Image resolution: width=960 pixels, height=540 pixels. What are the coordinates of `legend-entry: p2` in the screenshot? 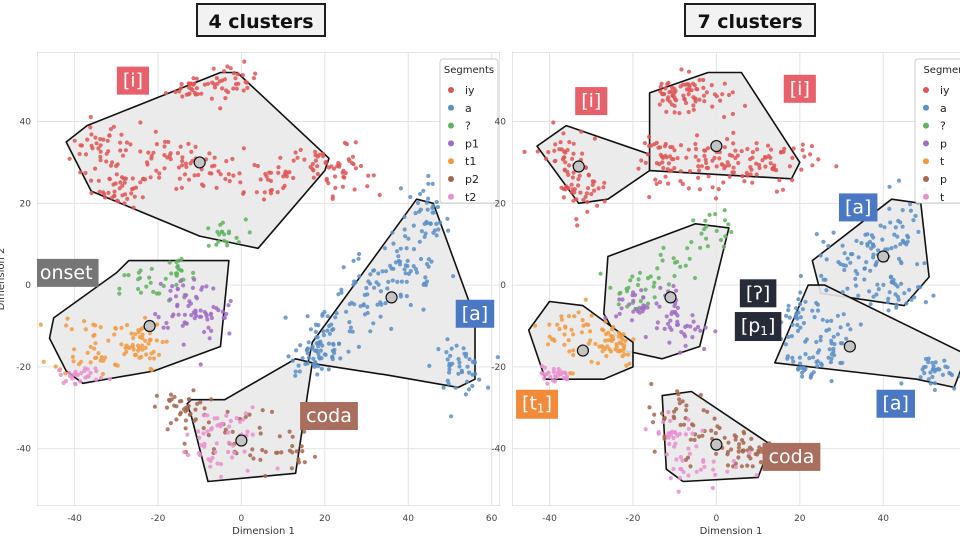 It's located at (472, 179).